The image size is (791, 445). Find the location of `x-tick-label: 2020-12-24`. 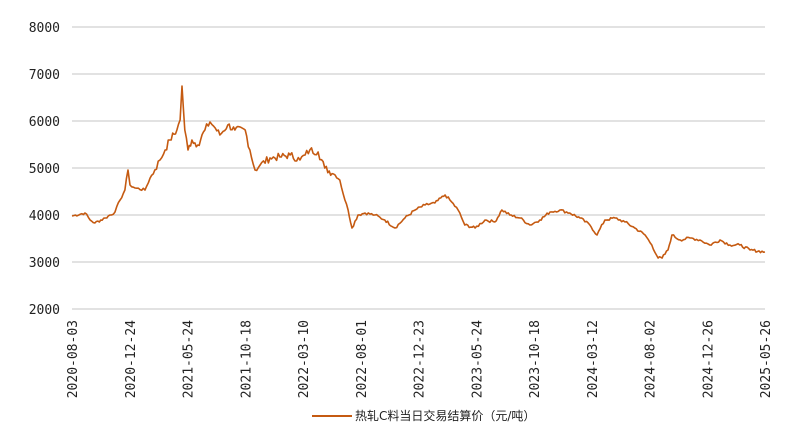

x-tick-label: 2020-12-24 is located at coordinates (131, 359).